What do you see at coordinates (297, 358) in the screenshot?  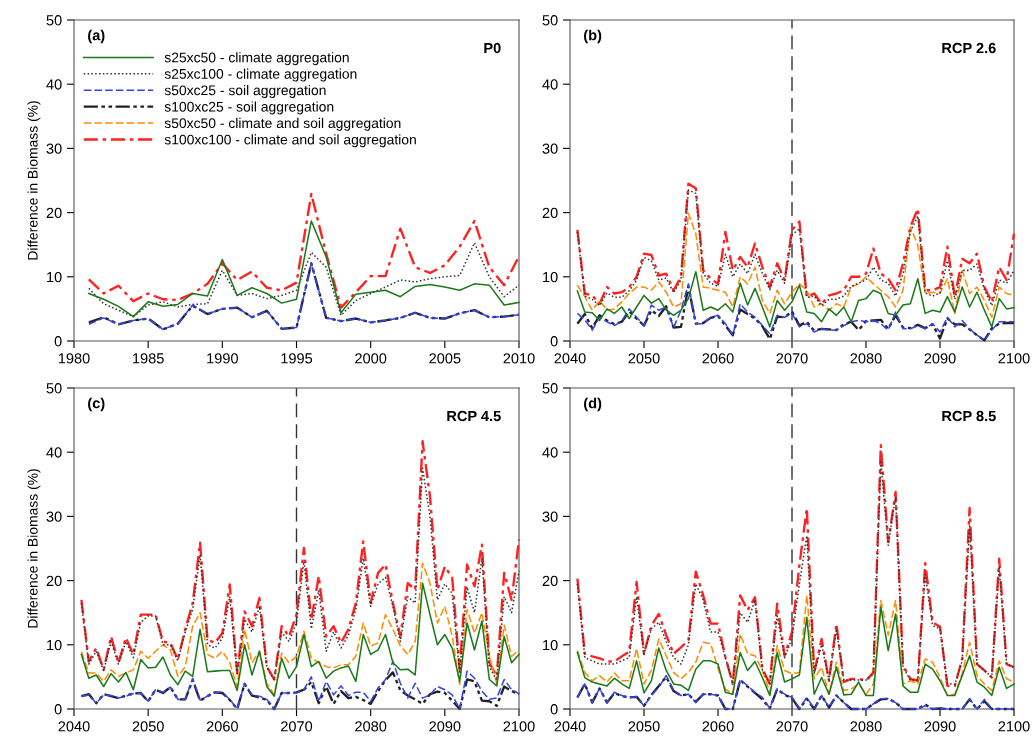 I see `x-tick-label: 1995` at bounding box center [297, 358].